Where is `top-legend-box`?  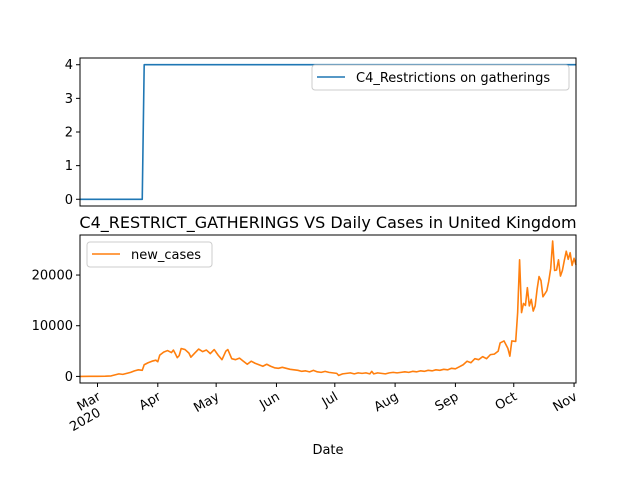
top-legend-box is located at coordinates (440, 77).